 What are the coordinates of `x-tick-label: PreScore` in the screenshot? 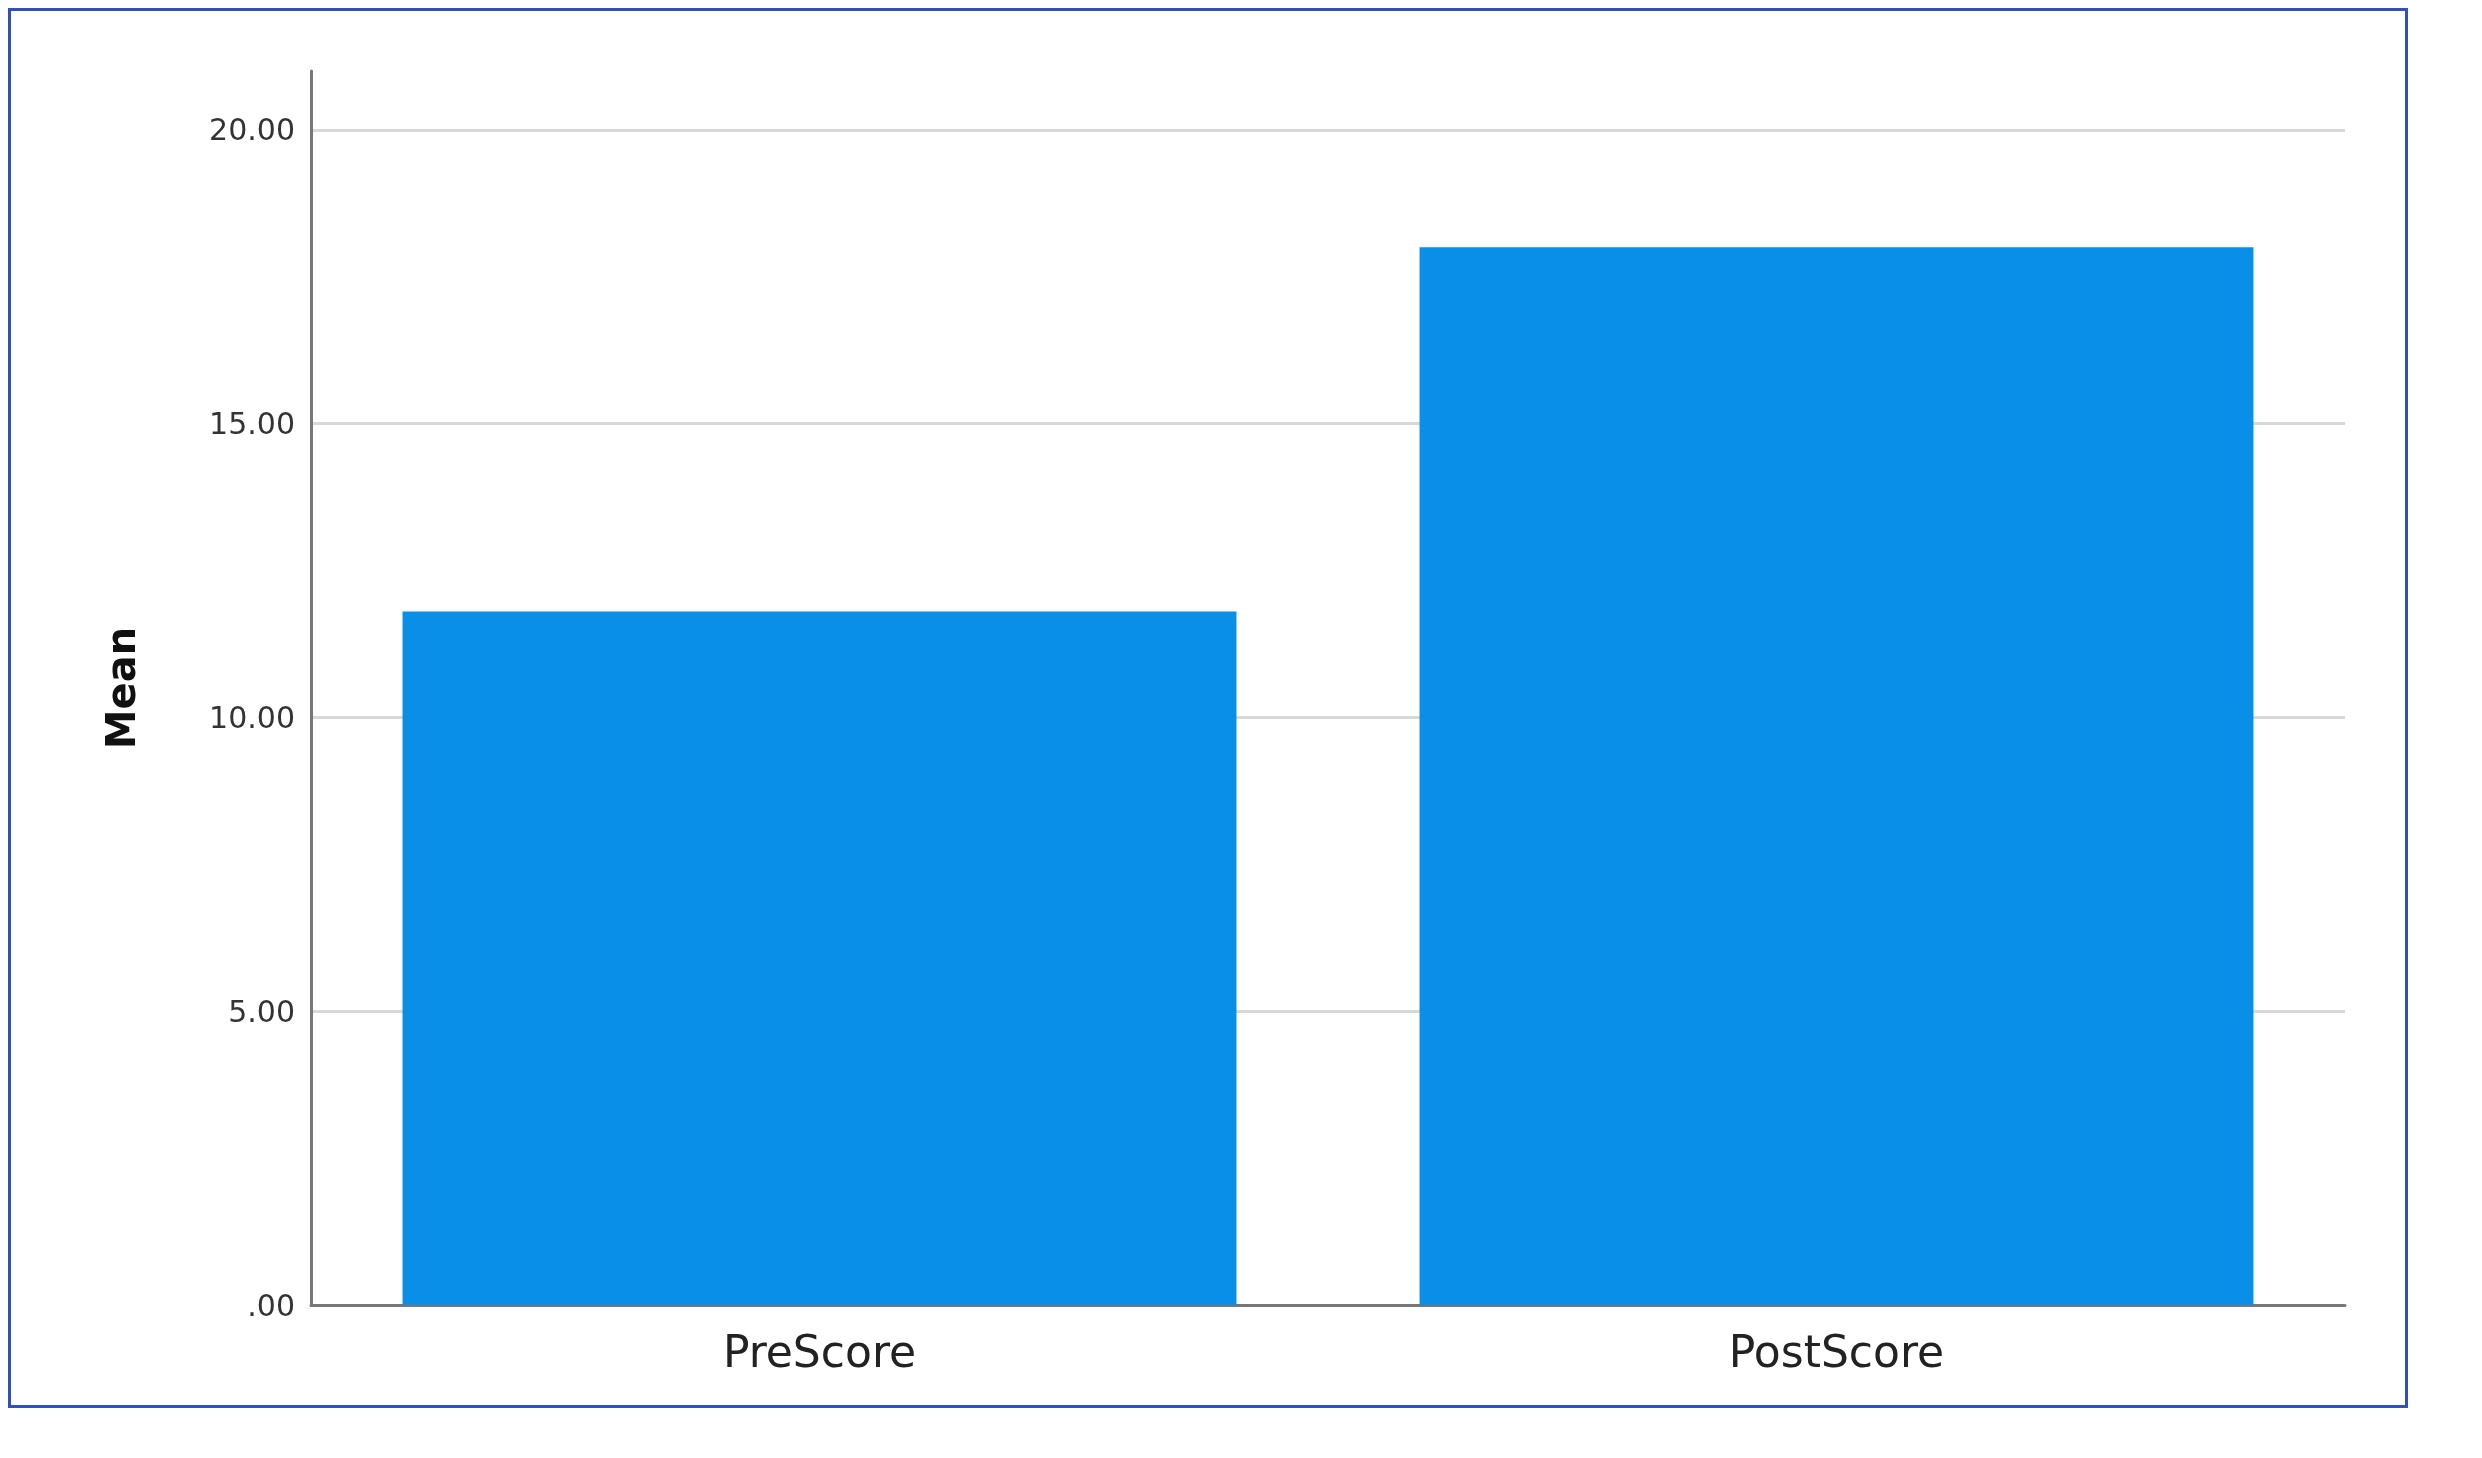 It's located at (819, 1351).